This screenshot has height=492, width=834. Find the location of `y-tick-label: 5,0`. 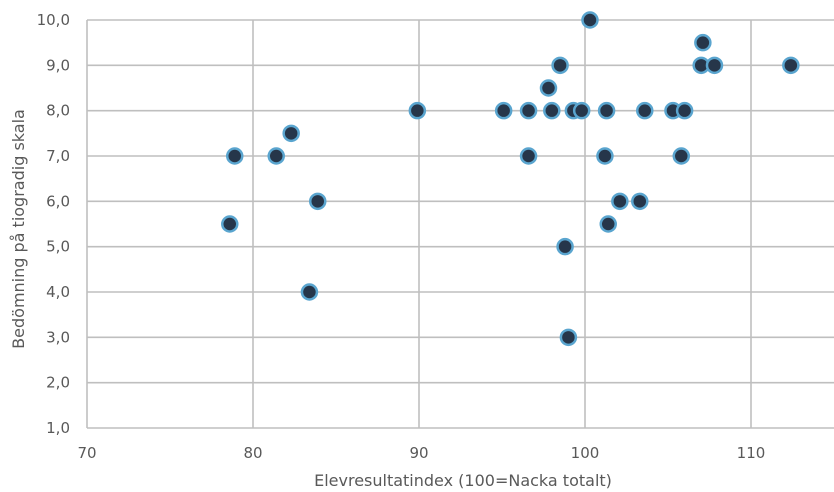

y-tick-label: 5,0 is located at coordinates (58, 247).